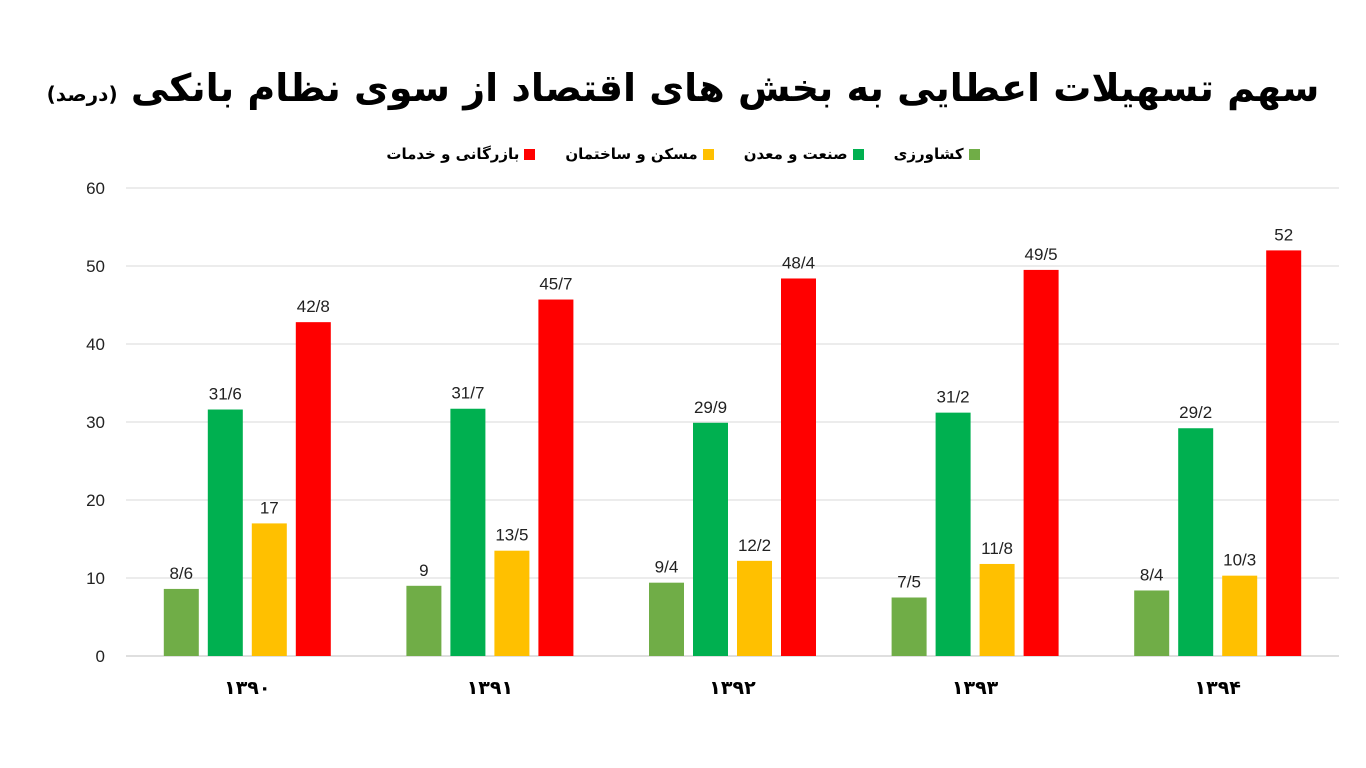  What do you see at coordinates (95, 266) in the screenshot?
I see `y-tick-label: 50` at bounding box center [95, 266].